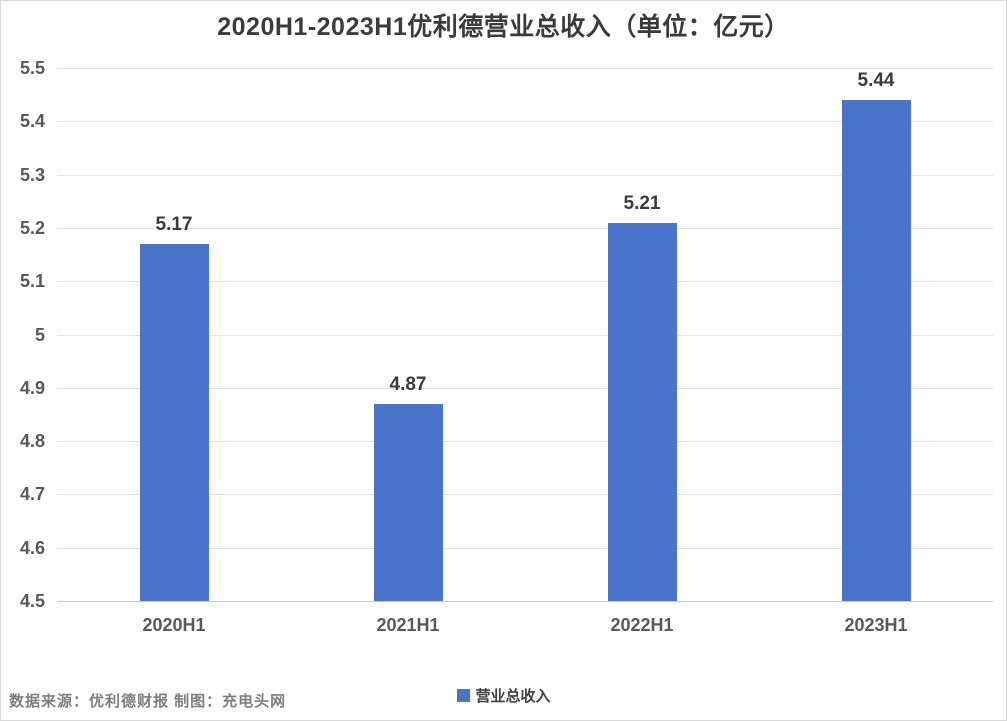 The height and width of the screenshot is (721, 1007). Describe the element at coordinates (32, 601) in the screenshot. I see `y-tick-label: 4.5` at that location.